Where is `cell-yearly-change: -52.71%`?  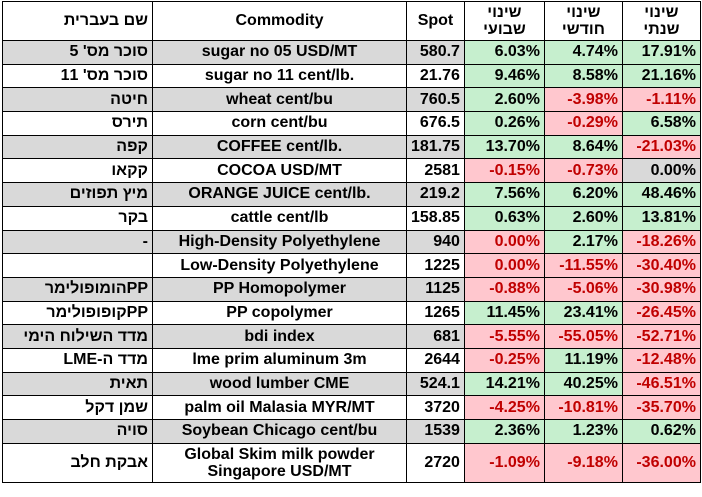
cell-yearly-change: -52.71% is located at coordinates (661, 336).